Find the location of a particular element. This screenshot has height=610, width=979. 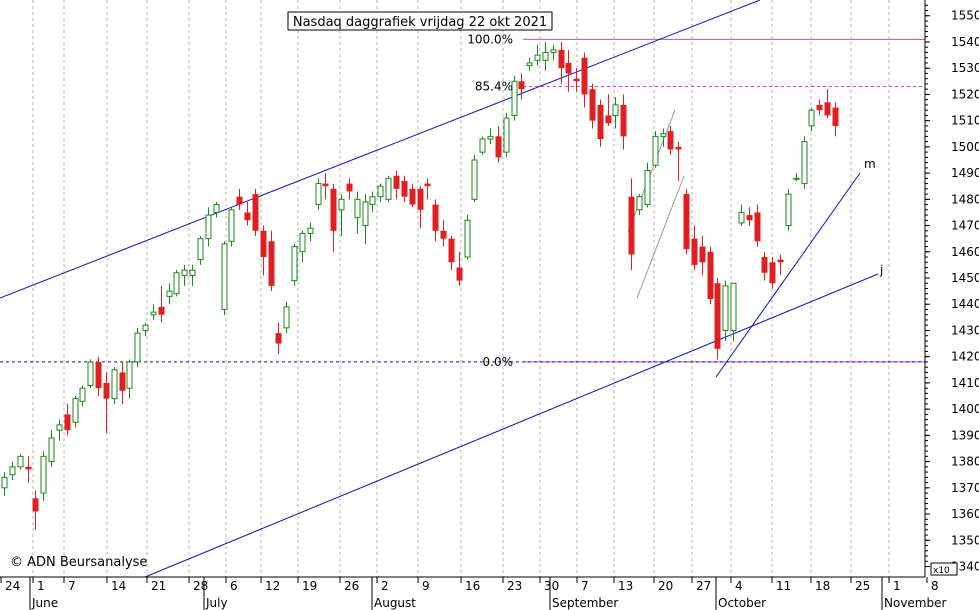

y-tick-label: 1380 is located at coordinates (965, 462).